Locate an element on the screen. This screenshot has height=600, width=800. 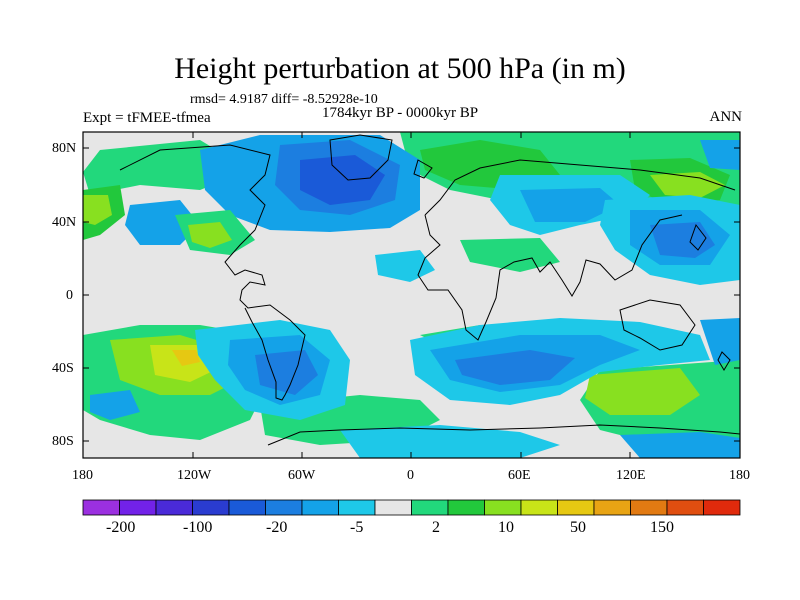
colorbar-label: -200 is located at coordinates (121, 527).